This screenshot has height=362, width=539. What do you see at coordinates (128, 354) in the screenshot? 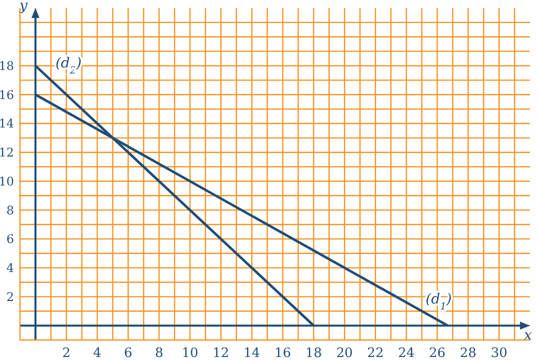
I see `x-tick-label: 6` at bounding box center [128, 354].